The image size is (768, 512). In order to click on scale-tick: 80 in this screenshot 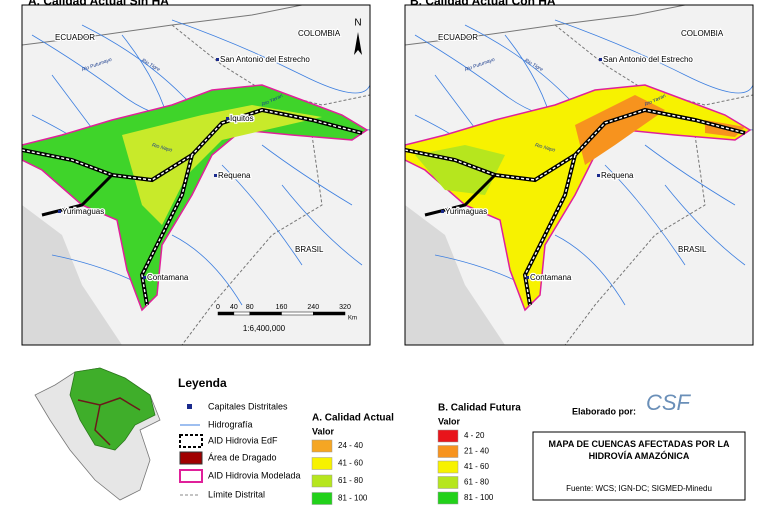, I will do `click(250, 307)`.